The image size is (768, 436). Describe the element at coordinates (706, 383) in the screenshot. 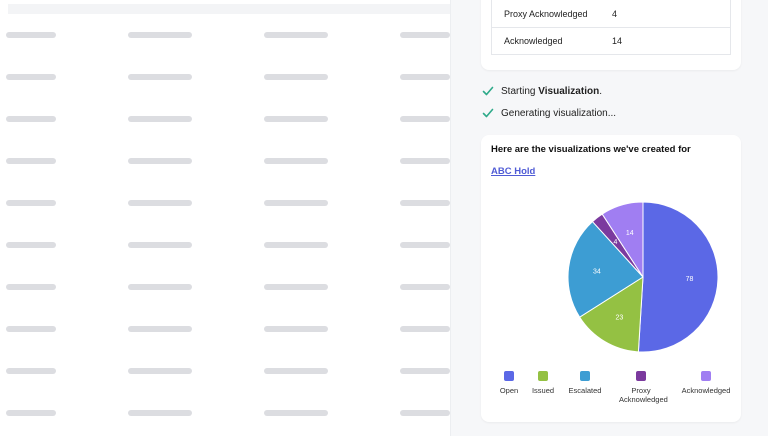

I see `legend-item: Acknowledged` at that location.